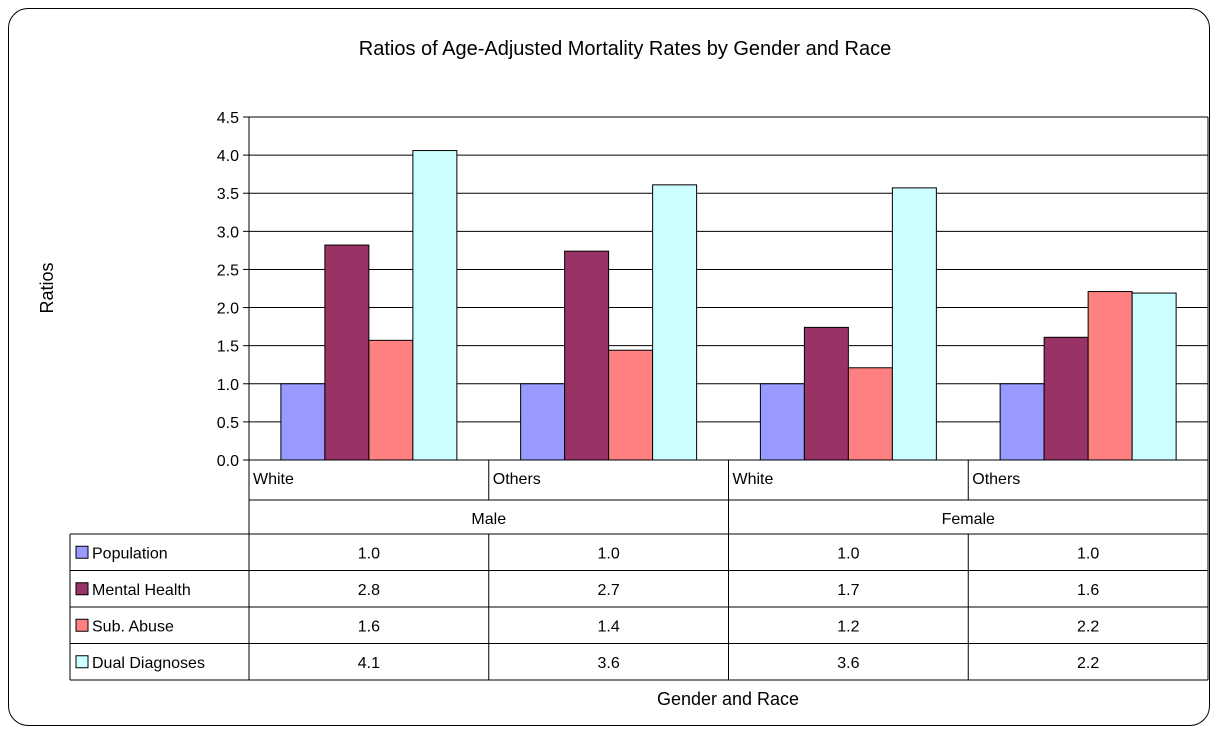 Image resolution: width=1222 pixels, height=736 pixels. I want to click on y-tick-label: 3.0, so click(228, 232).